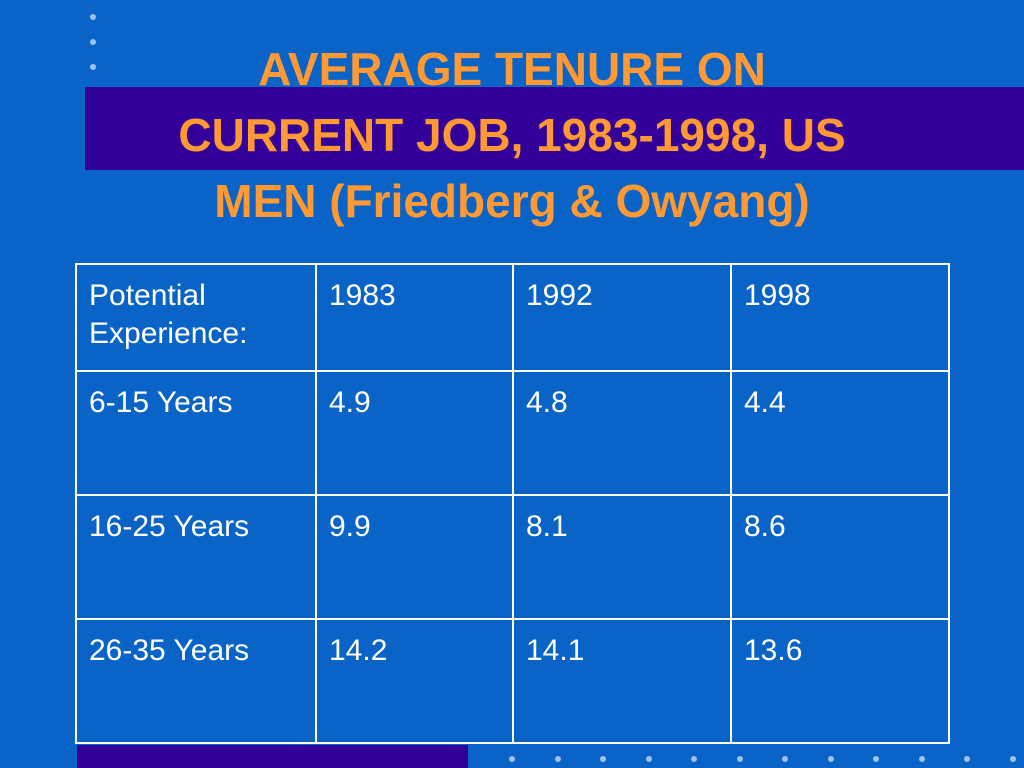 The image size is (1024, 768). I want to click on table-cell: 8.1, so click(622, 557).